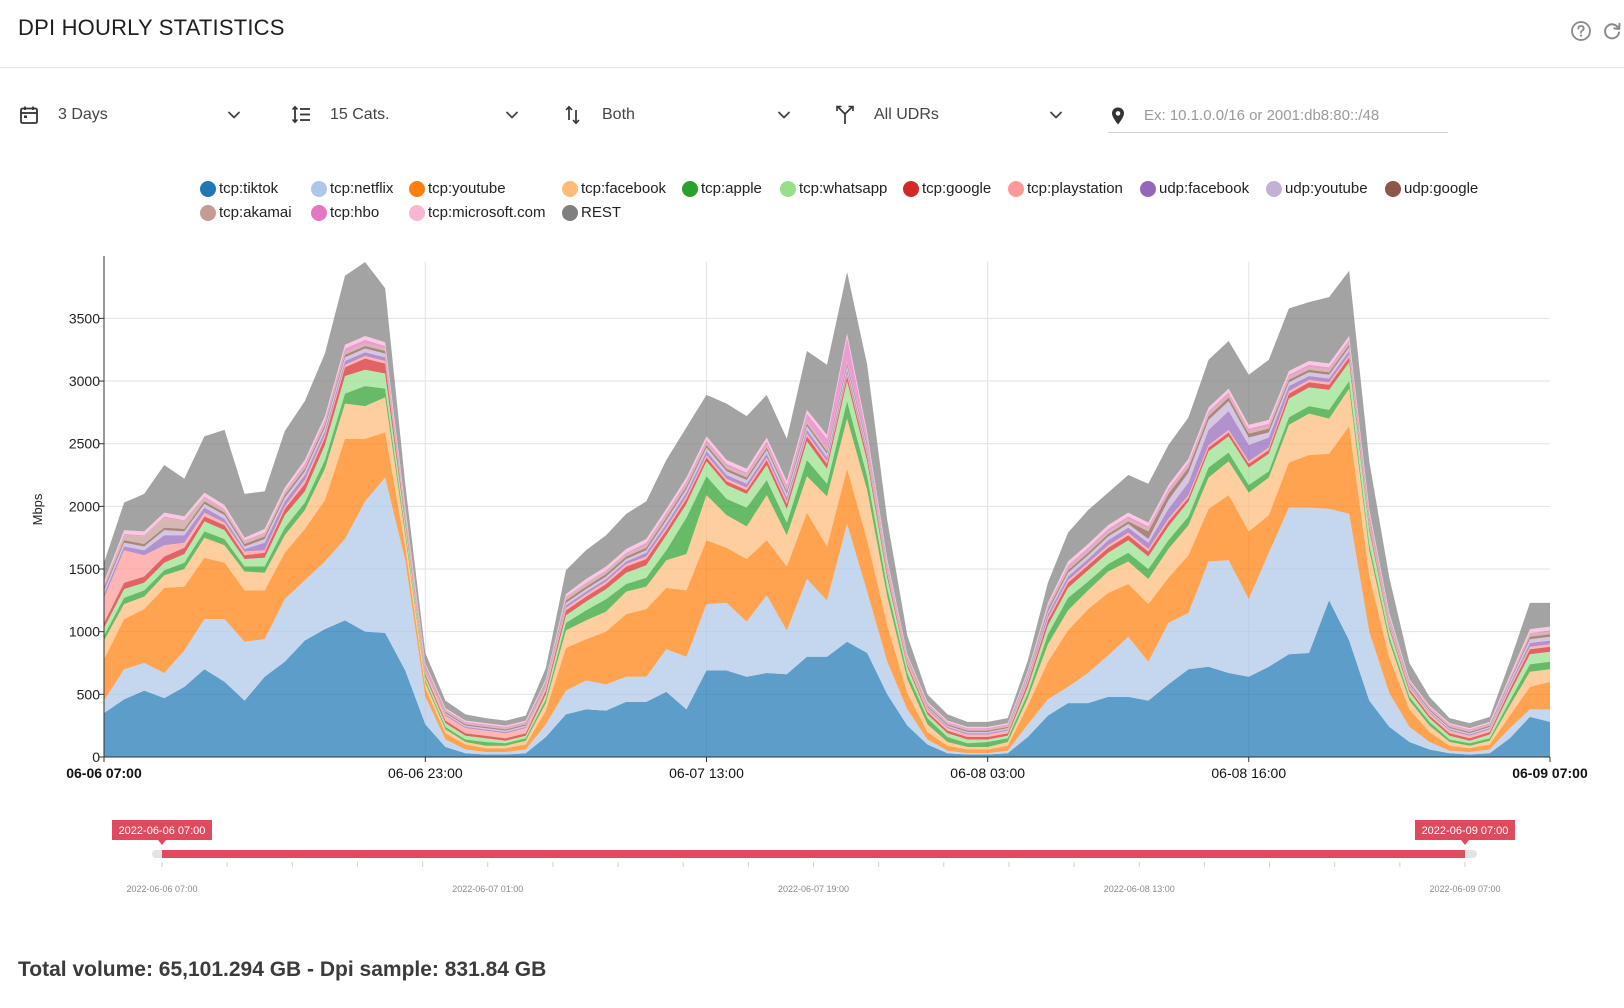 Image resolution: width=1624 pixels, height=1008 pixels. Describe the element at coordinates (1248, 773) in the screenshot. I see `x-tick-label: 06-08 16:00` at that location.